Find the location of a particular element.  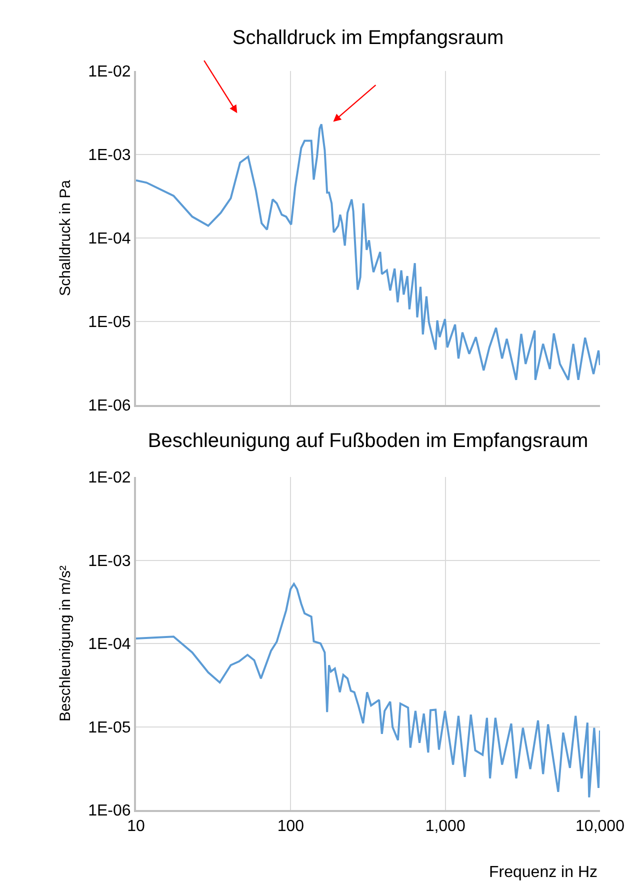

y-axis-title: Beschleunigung in m/s² is located at coordinates (65, 644).